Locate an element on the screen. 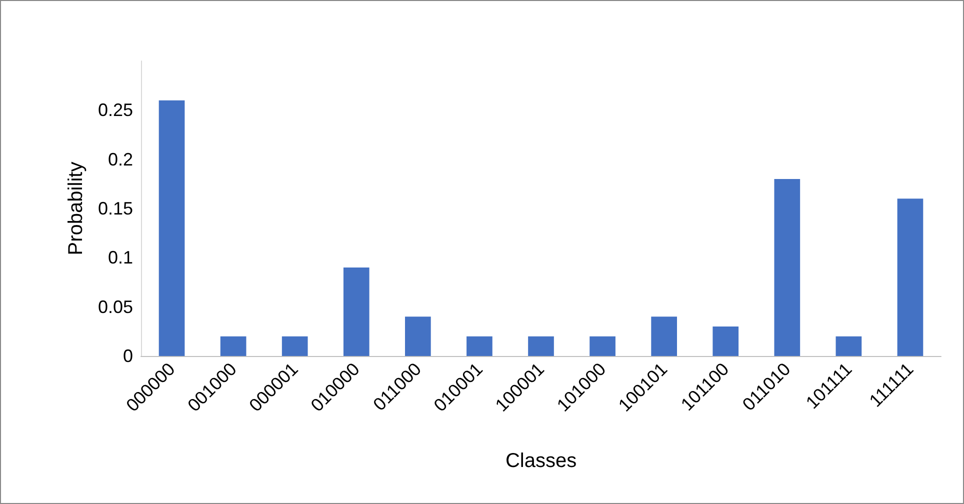 This screenshot has width=964, height=504. y-tick-label: 0.25 is located at coordinates (115, 110).